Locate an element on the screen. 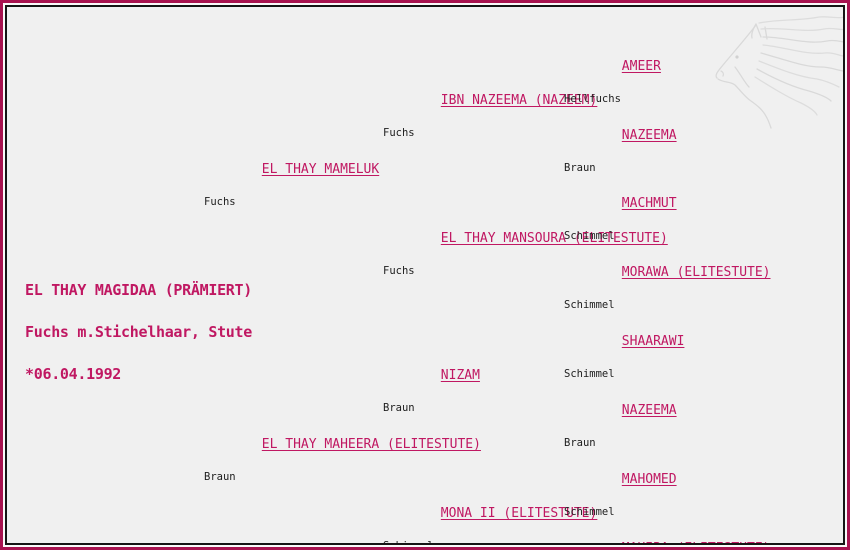  horse-name-link: MAHOMED is located at coordinates (649, 479).